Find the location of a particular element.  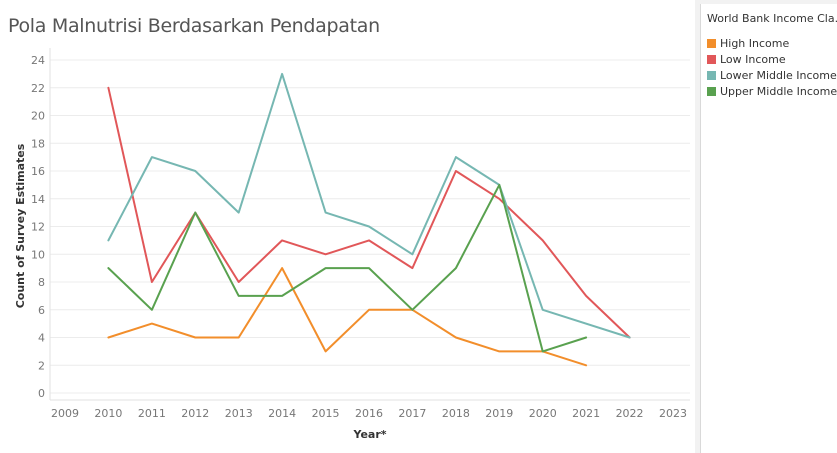

data-point-high-income-2019 is located at coordinates (499, 351).